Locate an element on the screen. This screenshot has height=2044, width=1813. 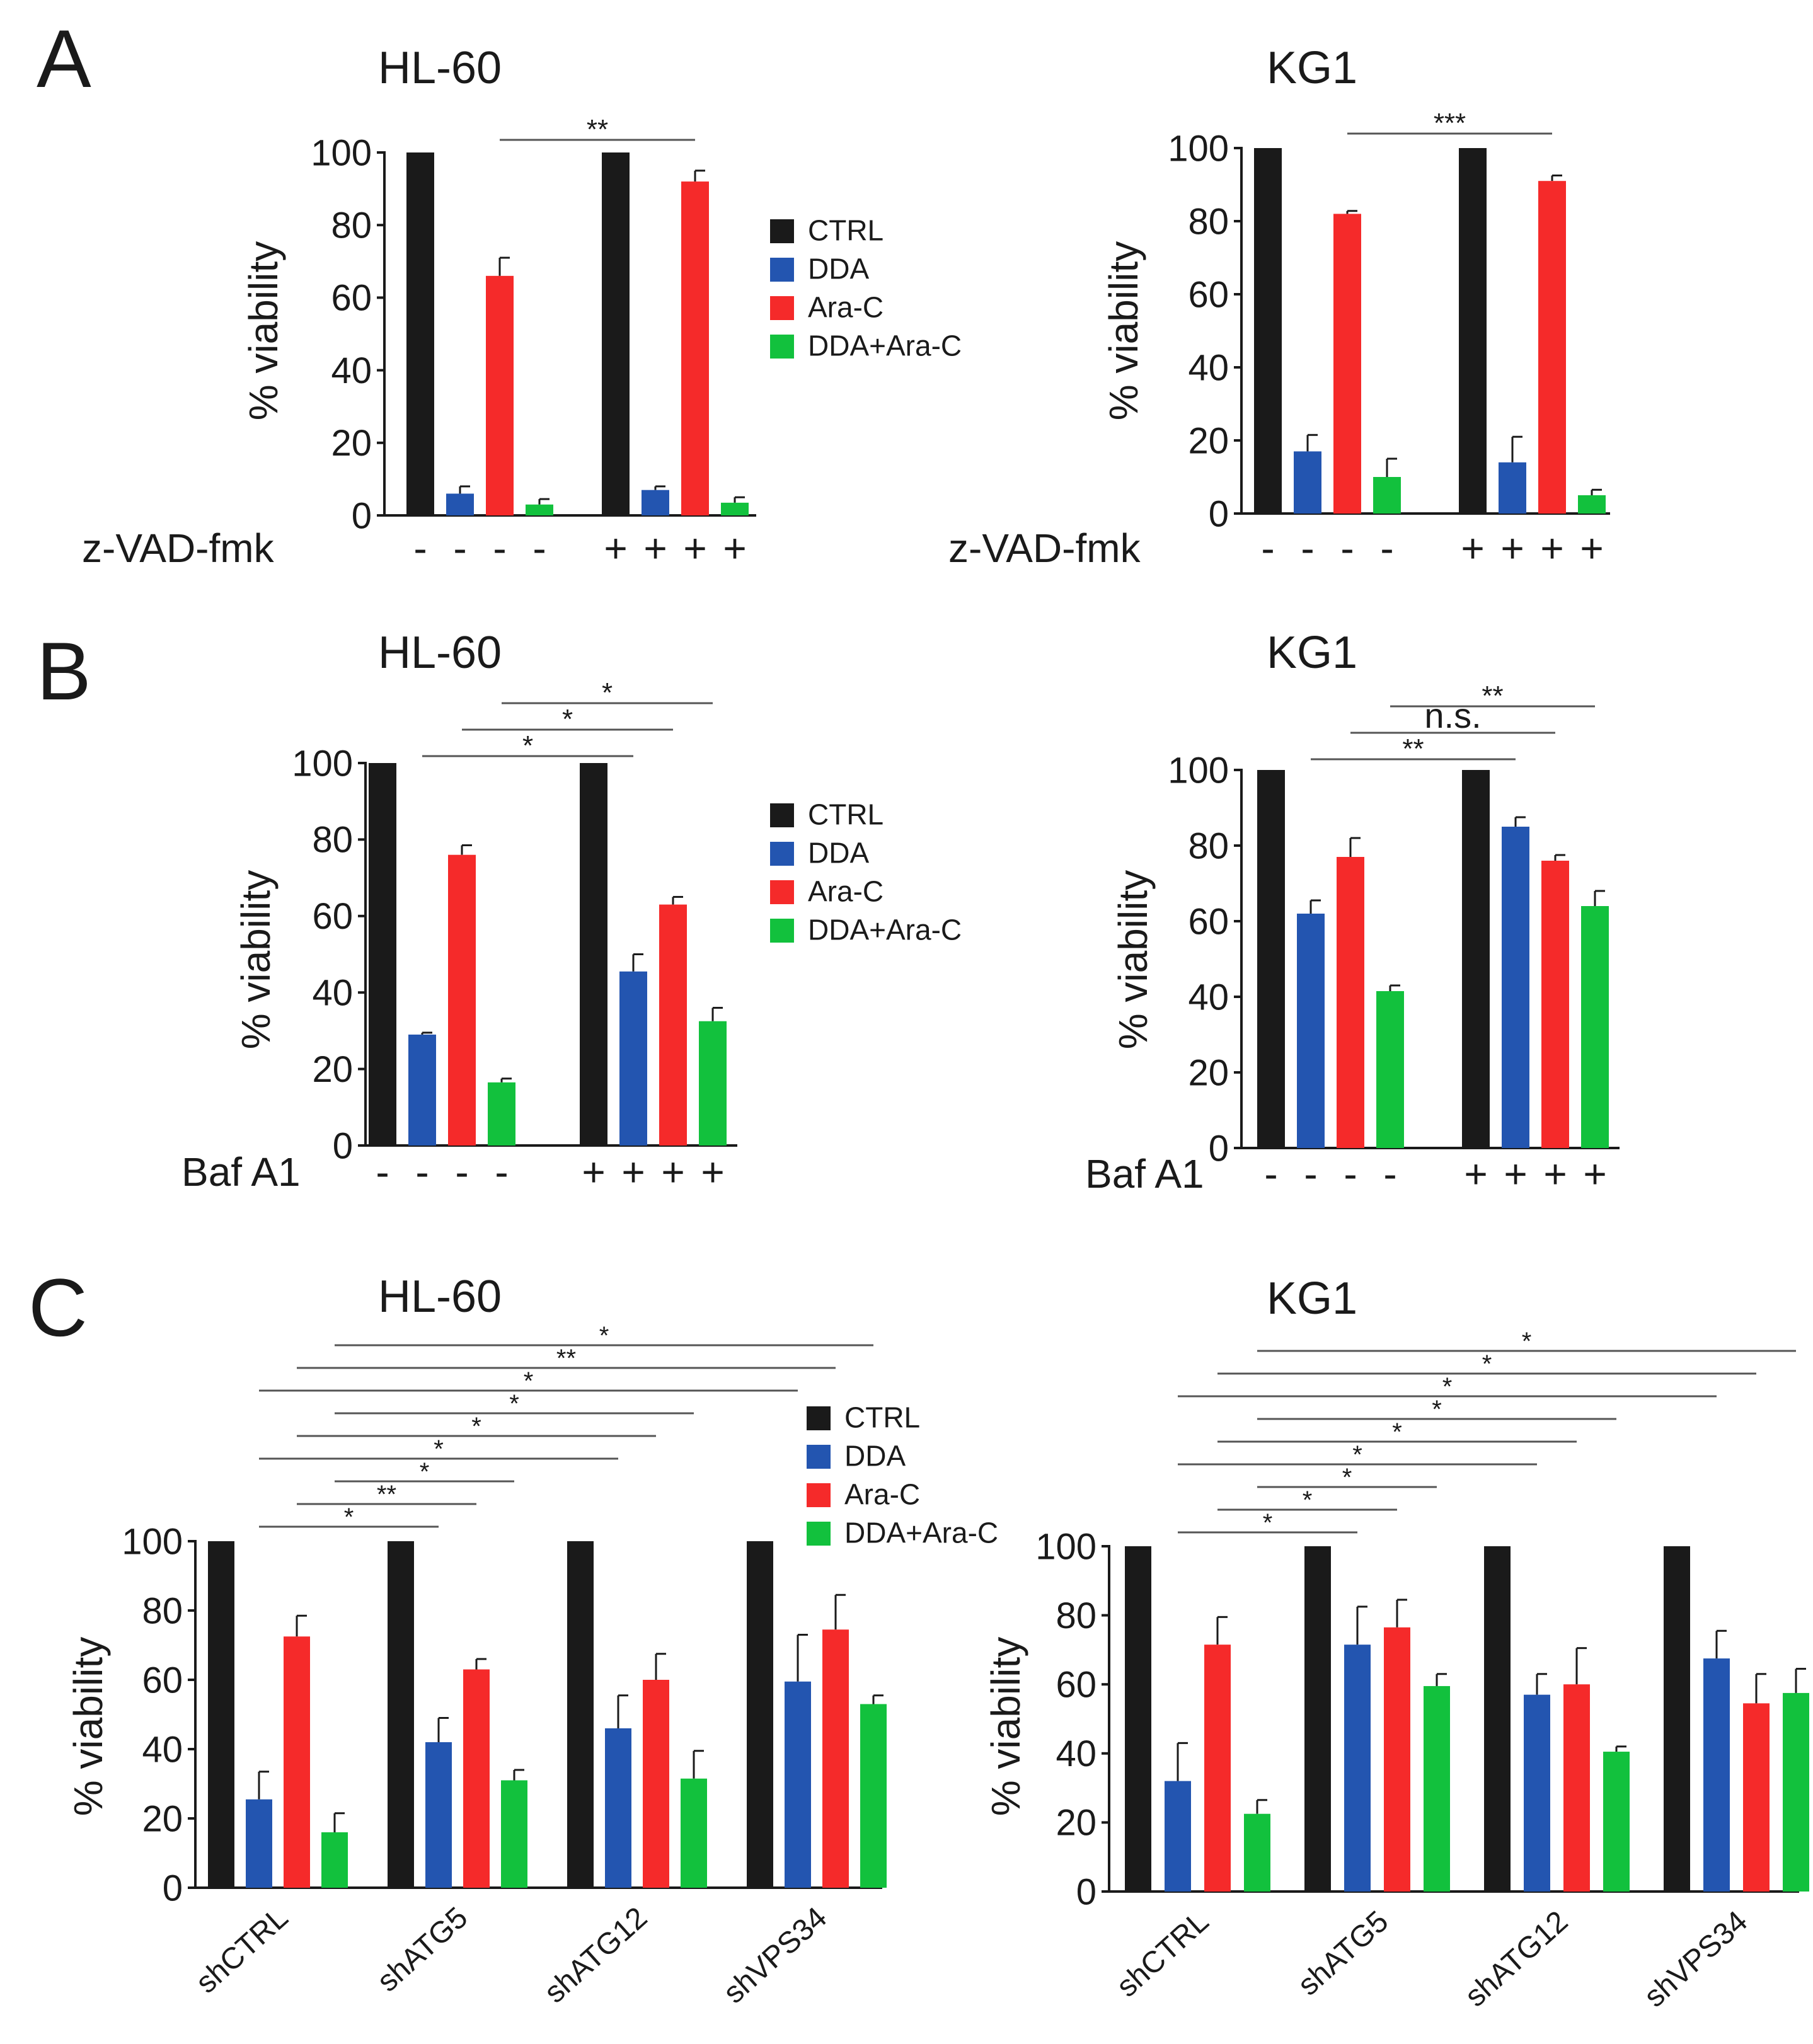
legend-label: CTRL is located at coordinates (845, 230).